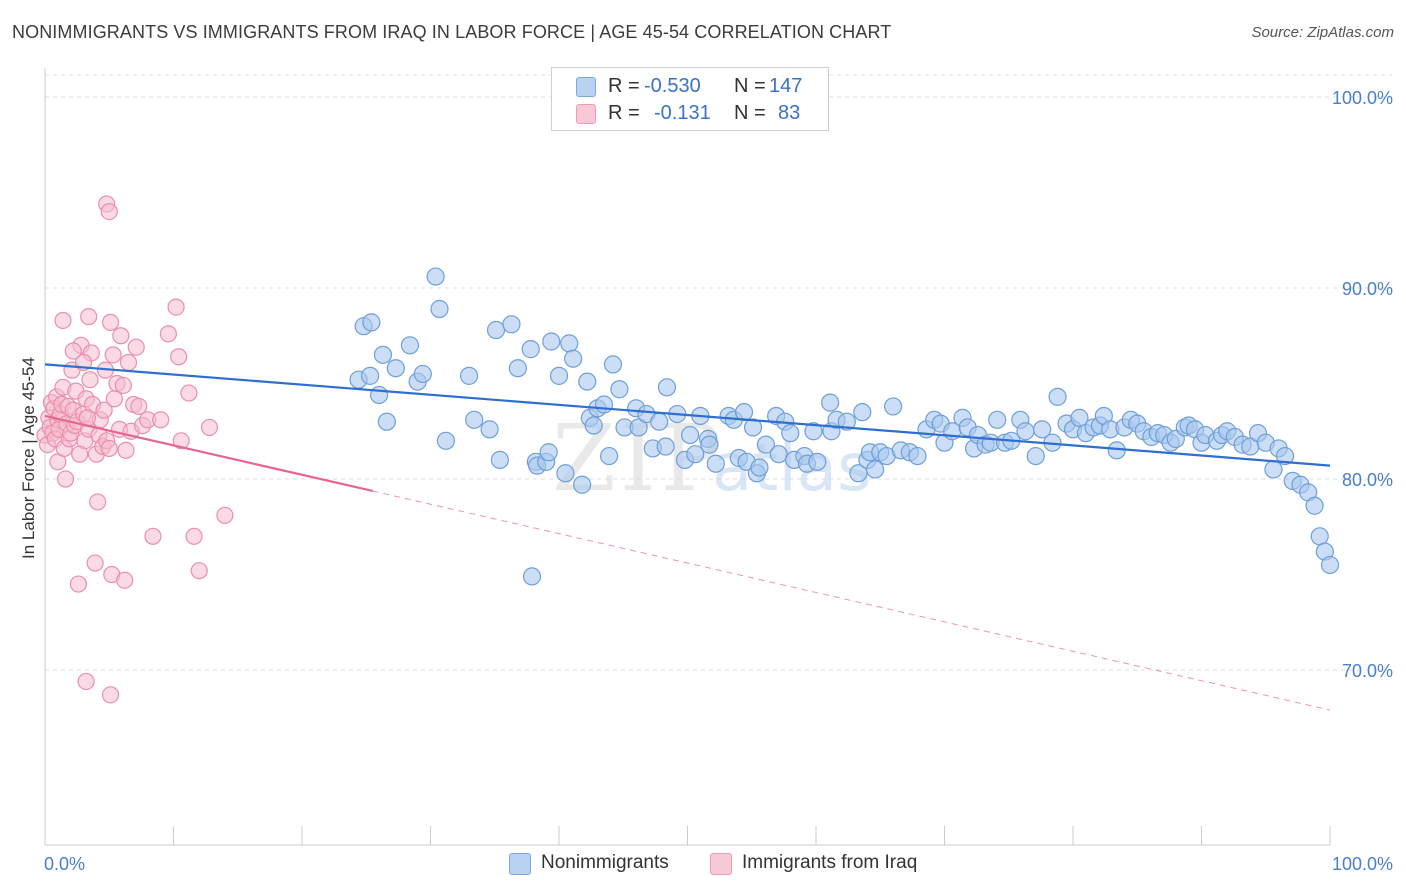 The height and width of the screenshot is (892, 1406). I want to click on bottom-legend-label: Immigrants from Iraq, so click(830, 862).